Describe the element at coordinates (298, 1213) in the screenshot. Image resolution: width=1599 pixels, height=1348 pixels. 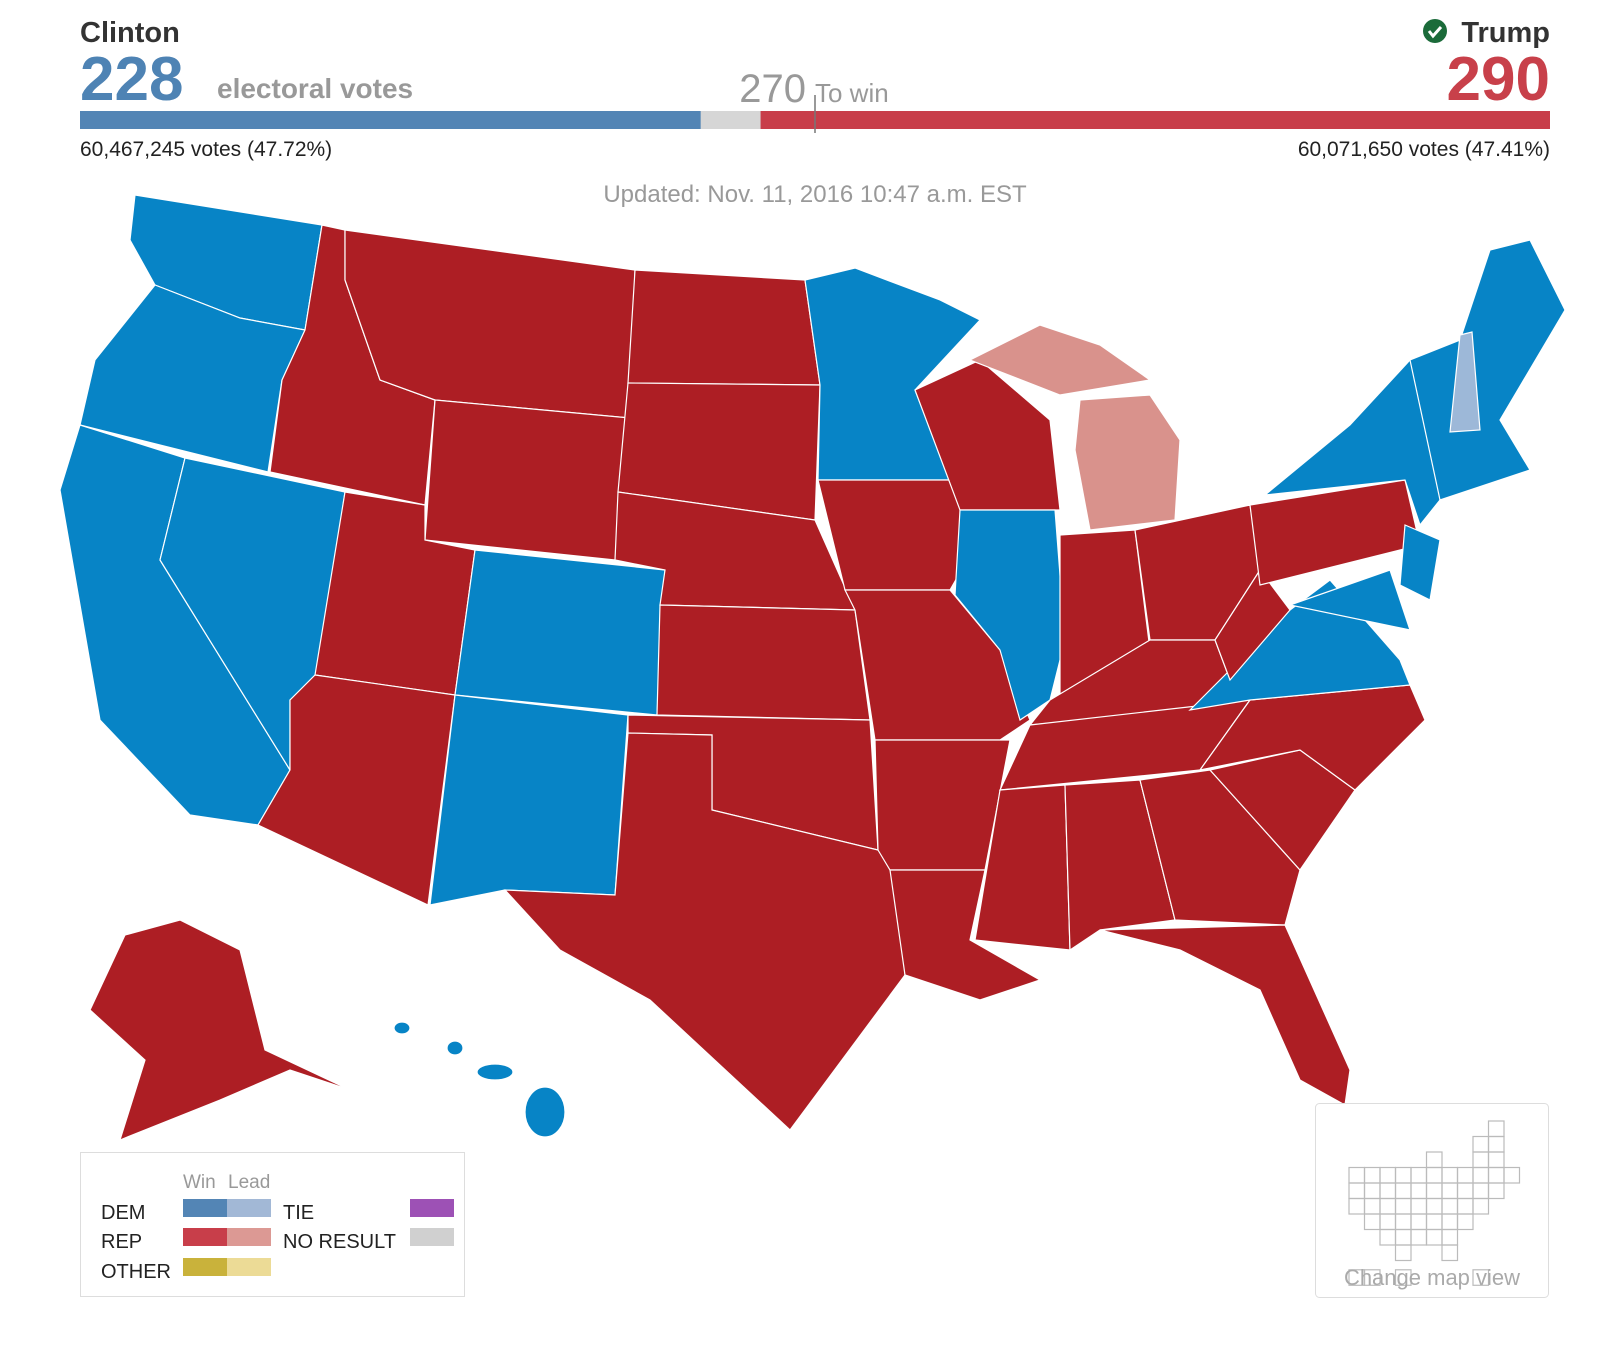
I see `legend-label: TIE` at that location.